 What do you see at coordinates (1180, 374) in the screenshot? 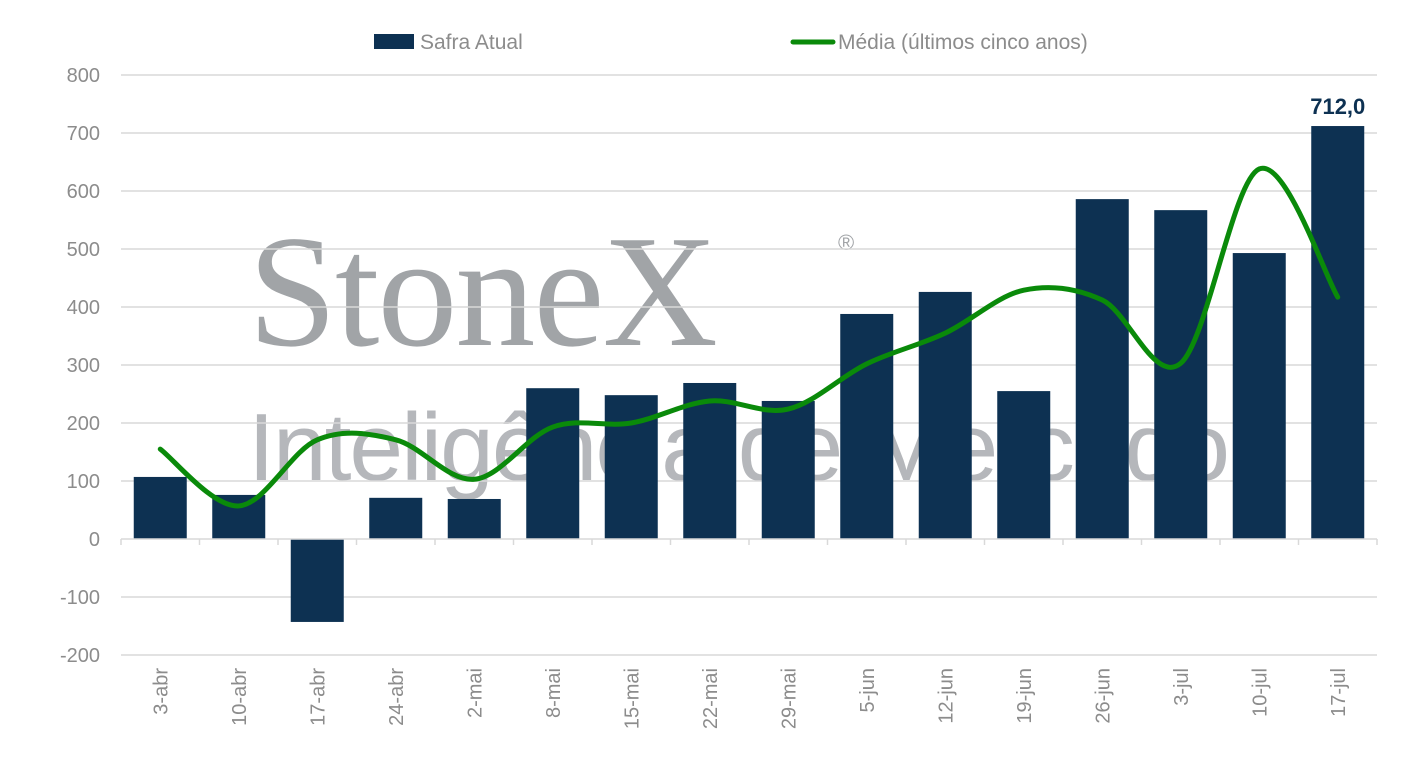
I see `bar-3-jul` at bounding box center [1180, 374].